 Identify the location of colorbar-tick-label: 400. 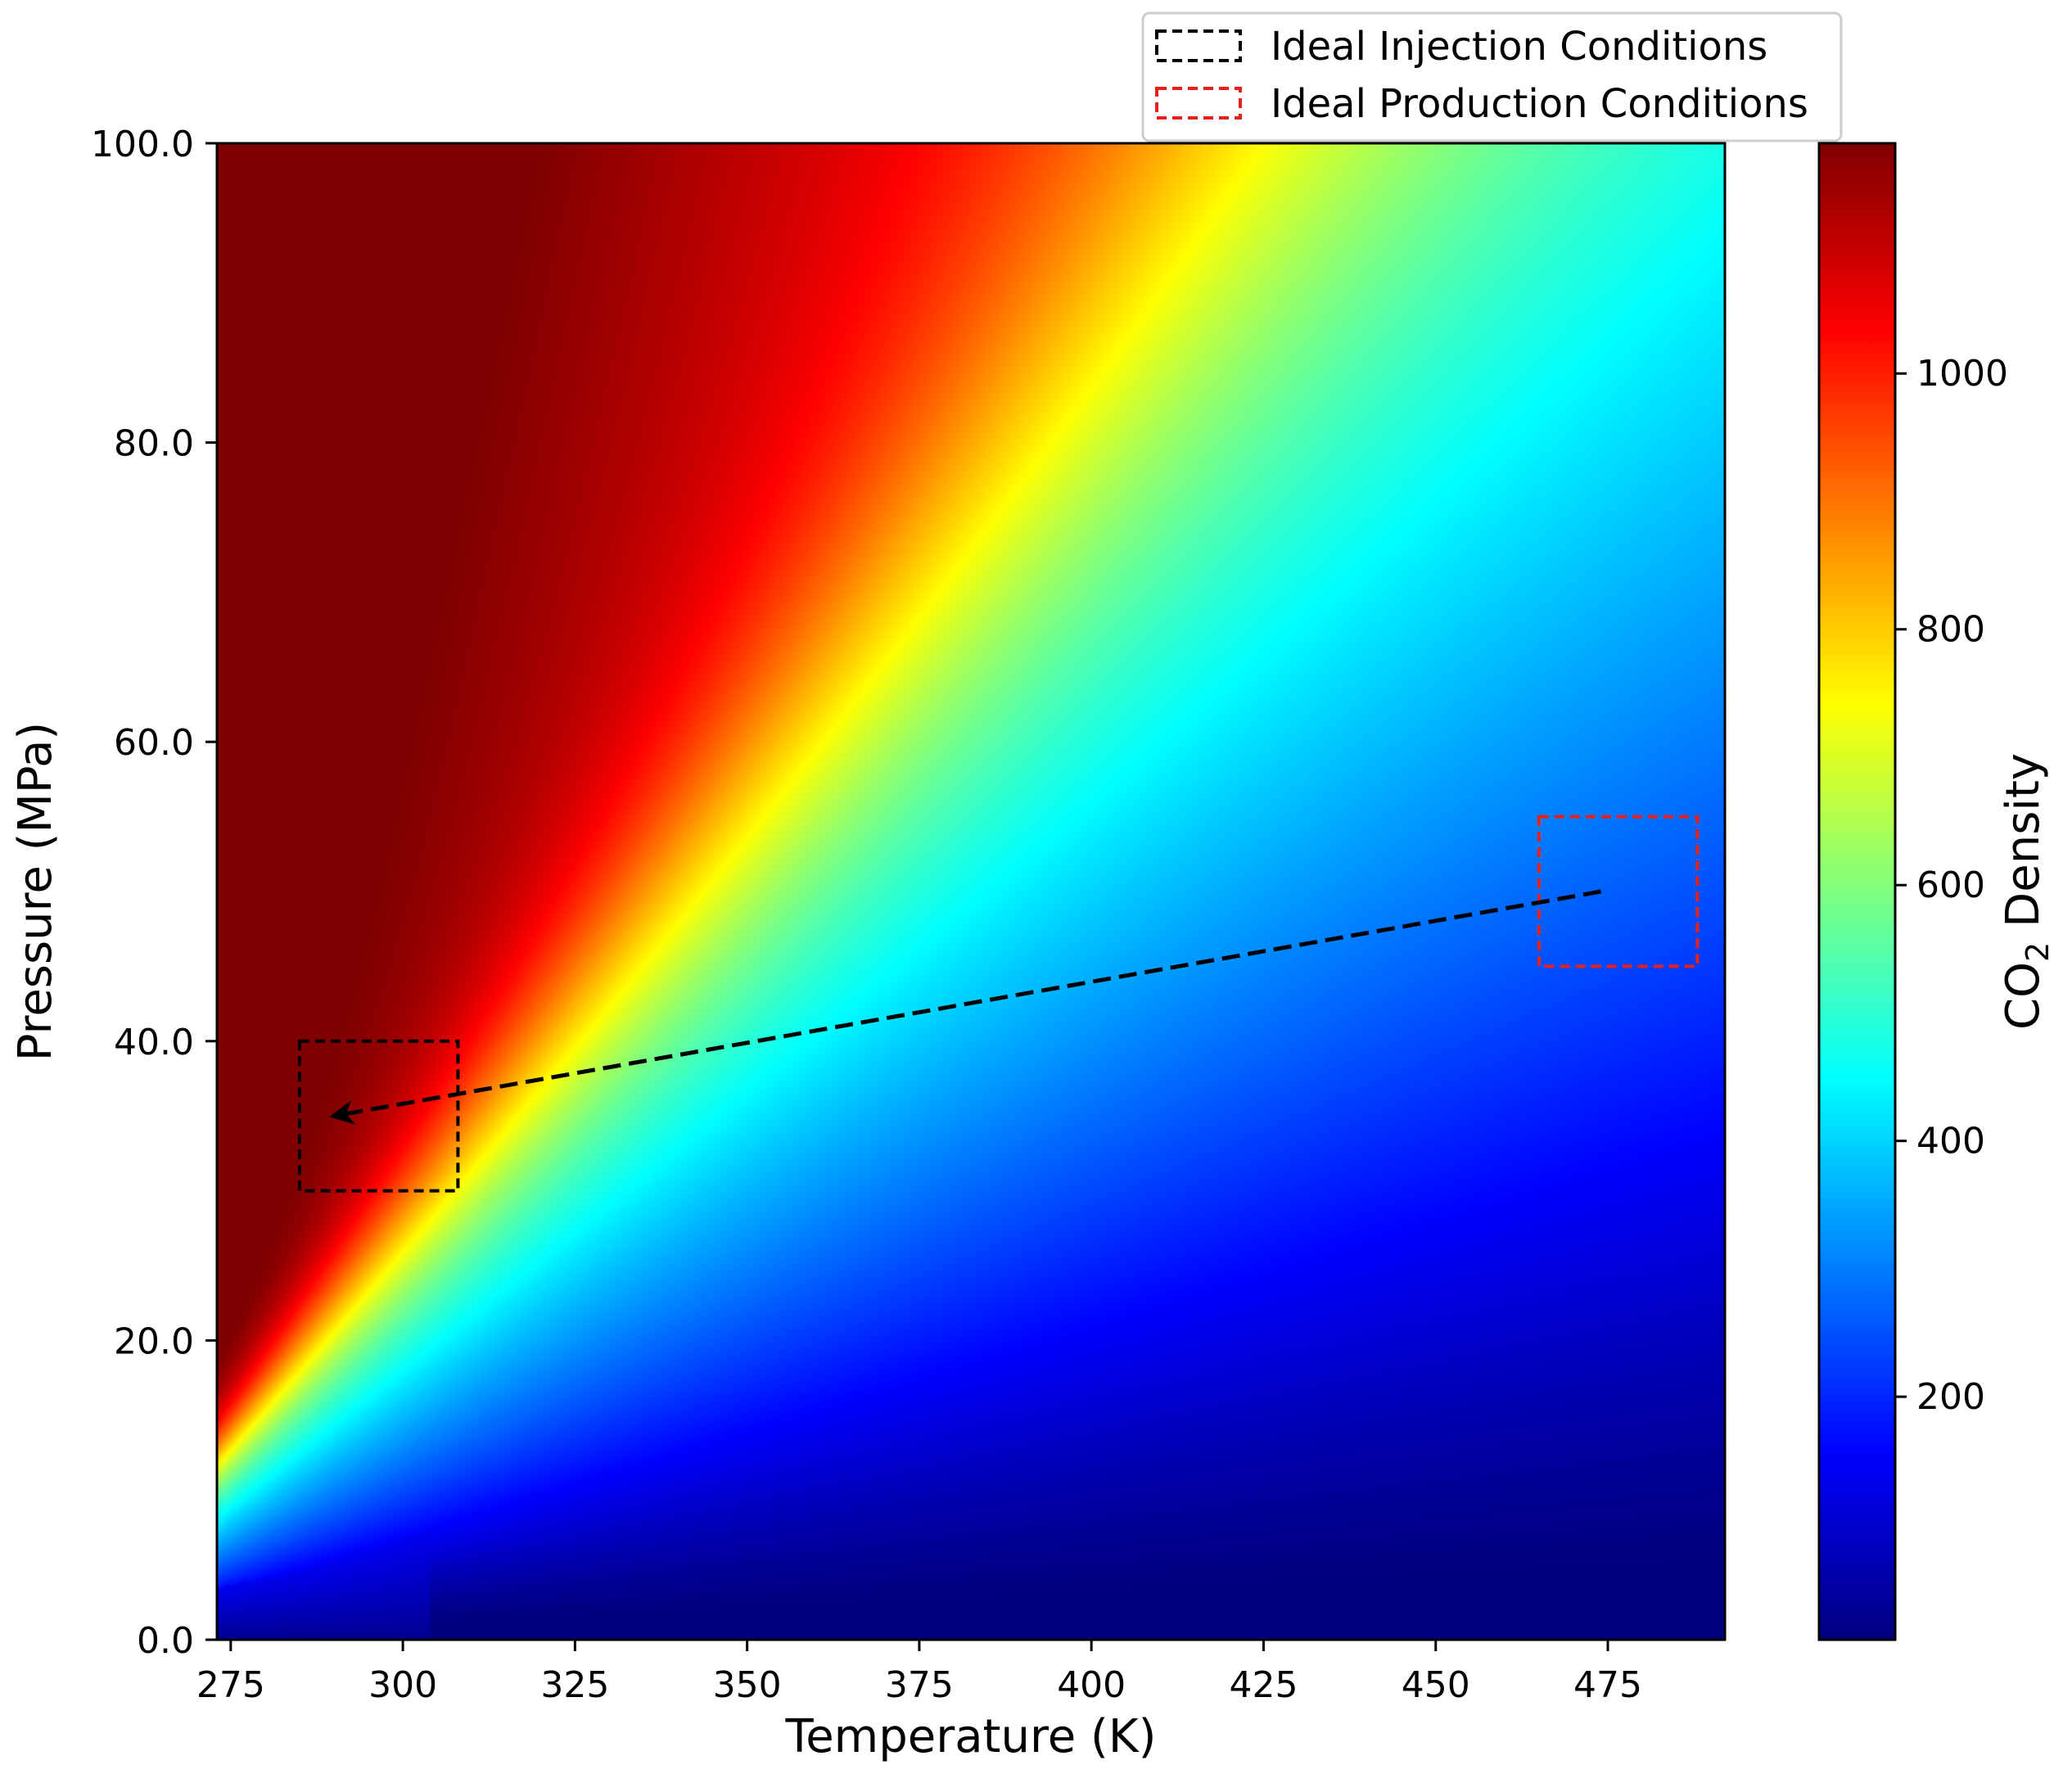
(1950, 1141).